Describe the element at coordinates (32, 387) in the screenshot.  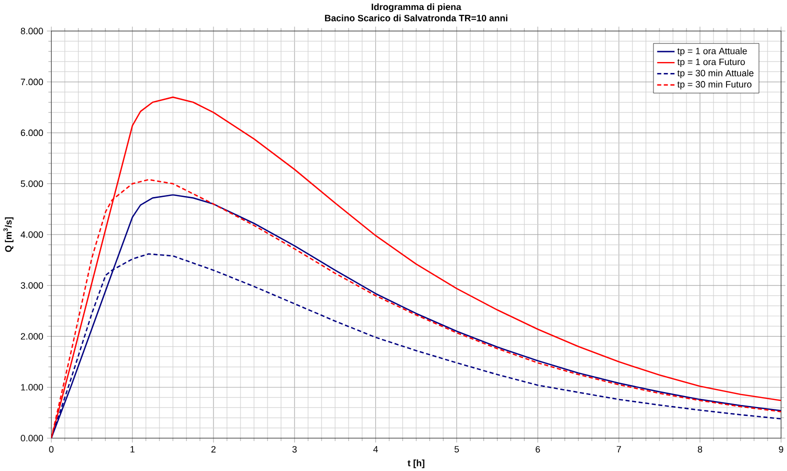
I see `y-tick-label: 1.000` at that location.